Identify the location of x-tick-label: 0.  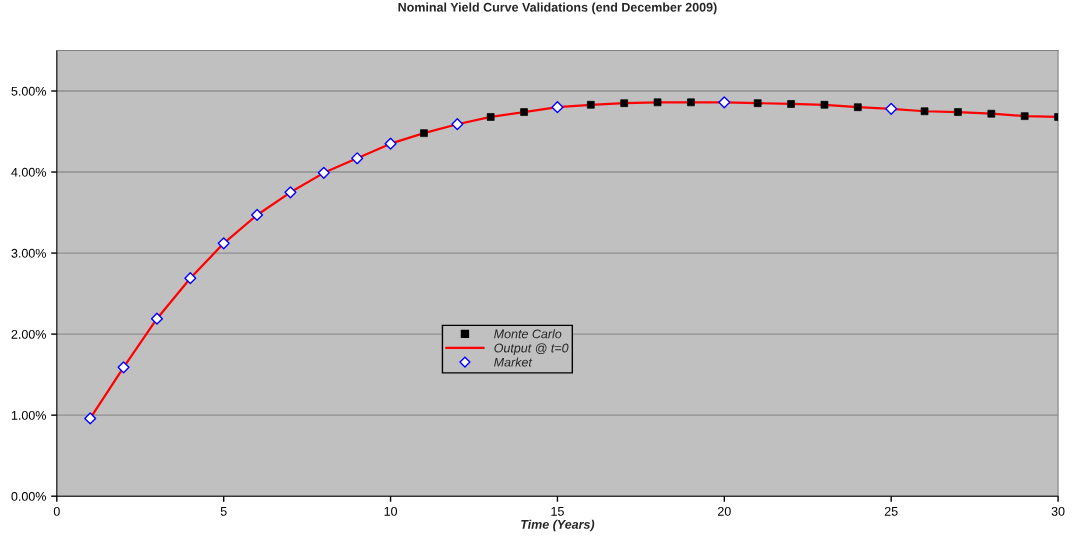
(56, 511).